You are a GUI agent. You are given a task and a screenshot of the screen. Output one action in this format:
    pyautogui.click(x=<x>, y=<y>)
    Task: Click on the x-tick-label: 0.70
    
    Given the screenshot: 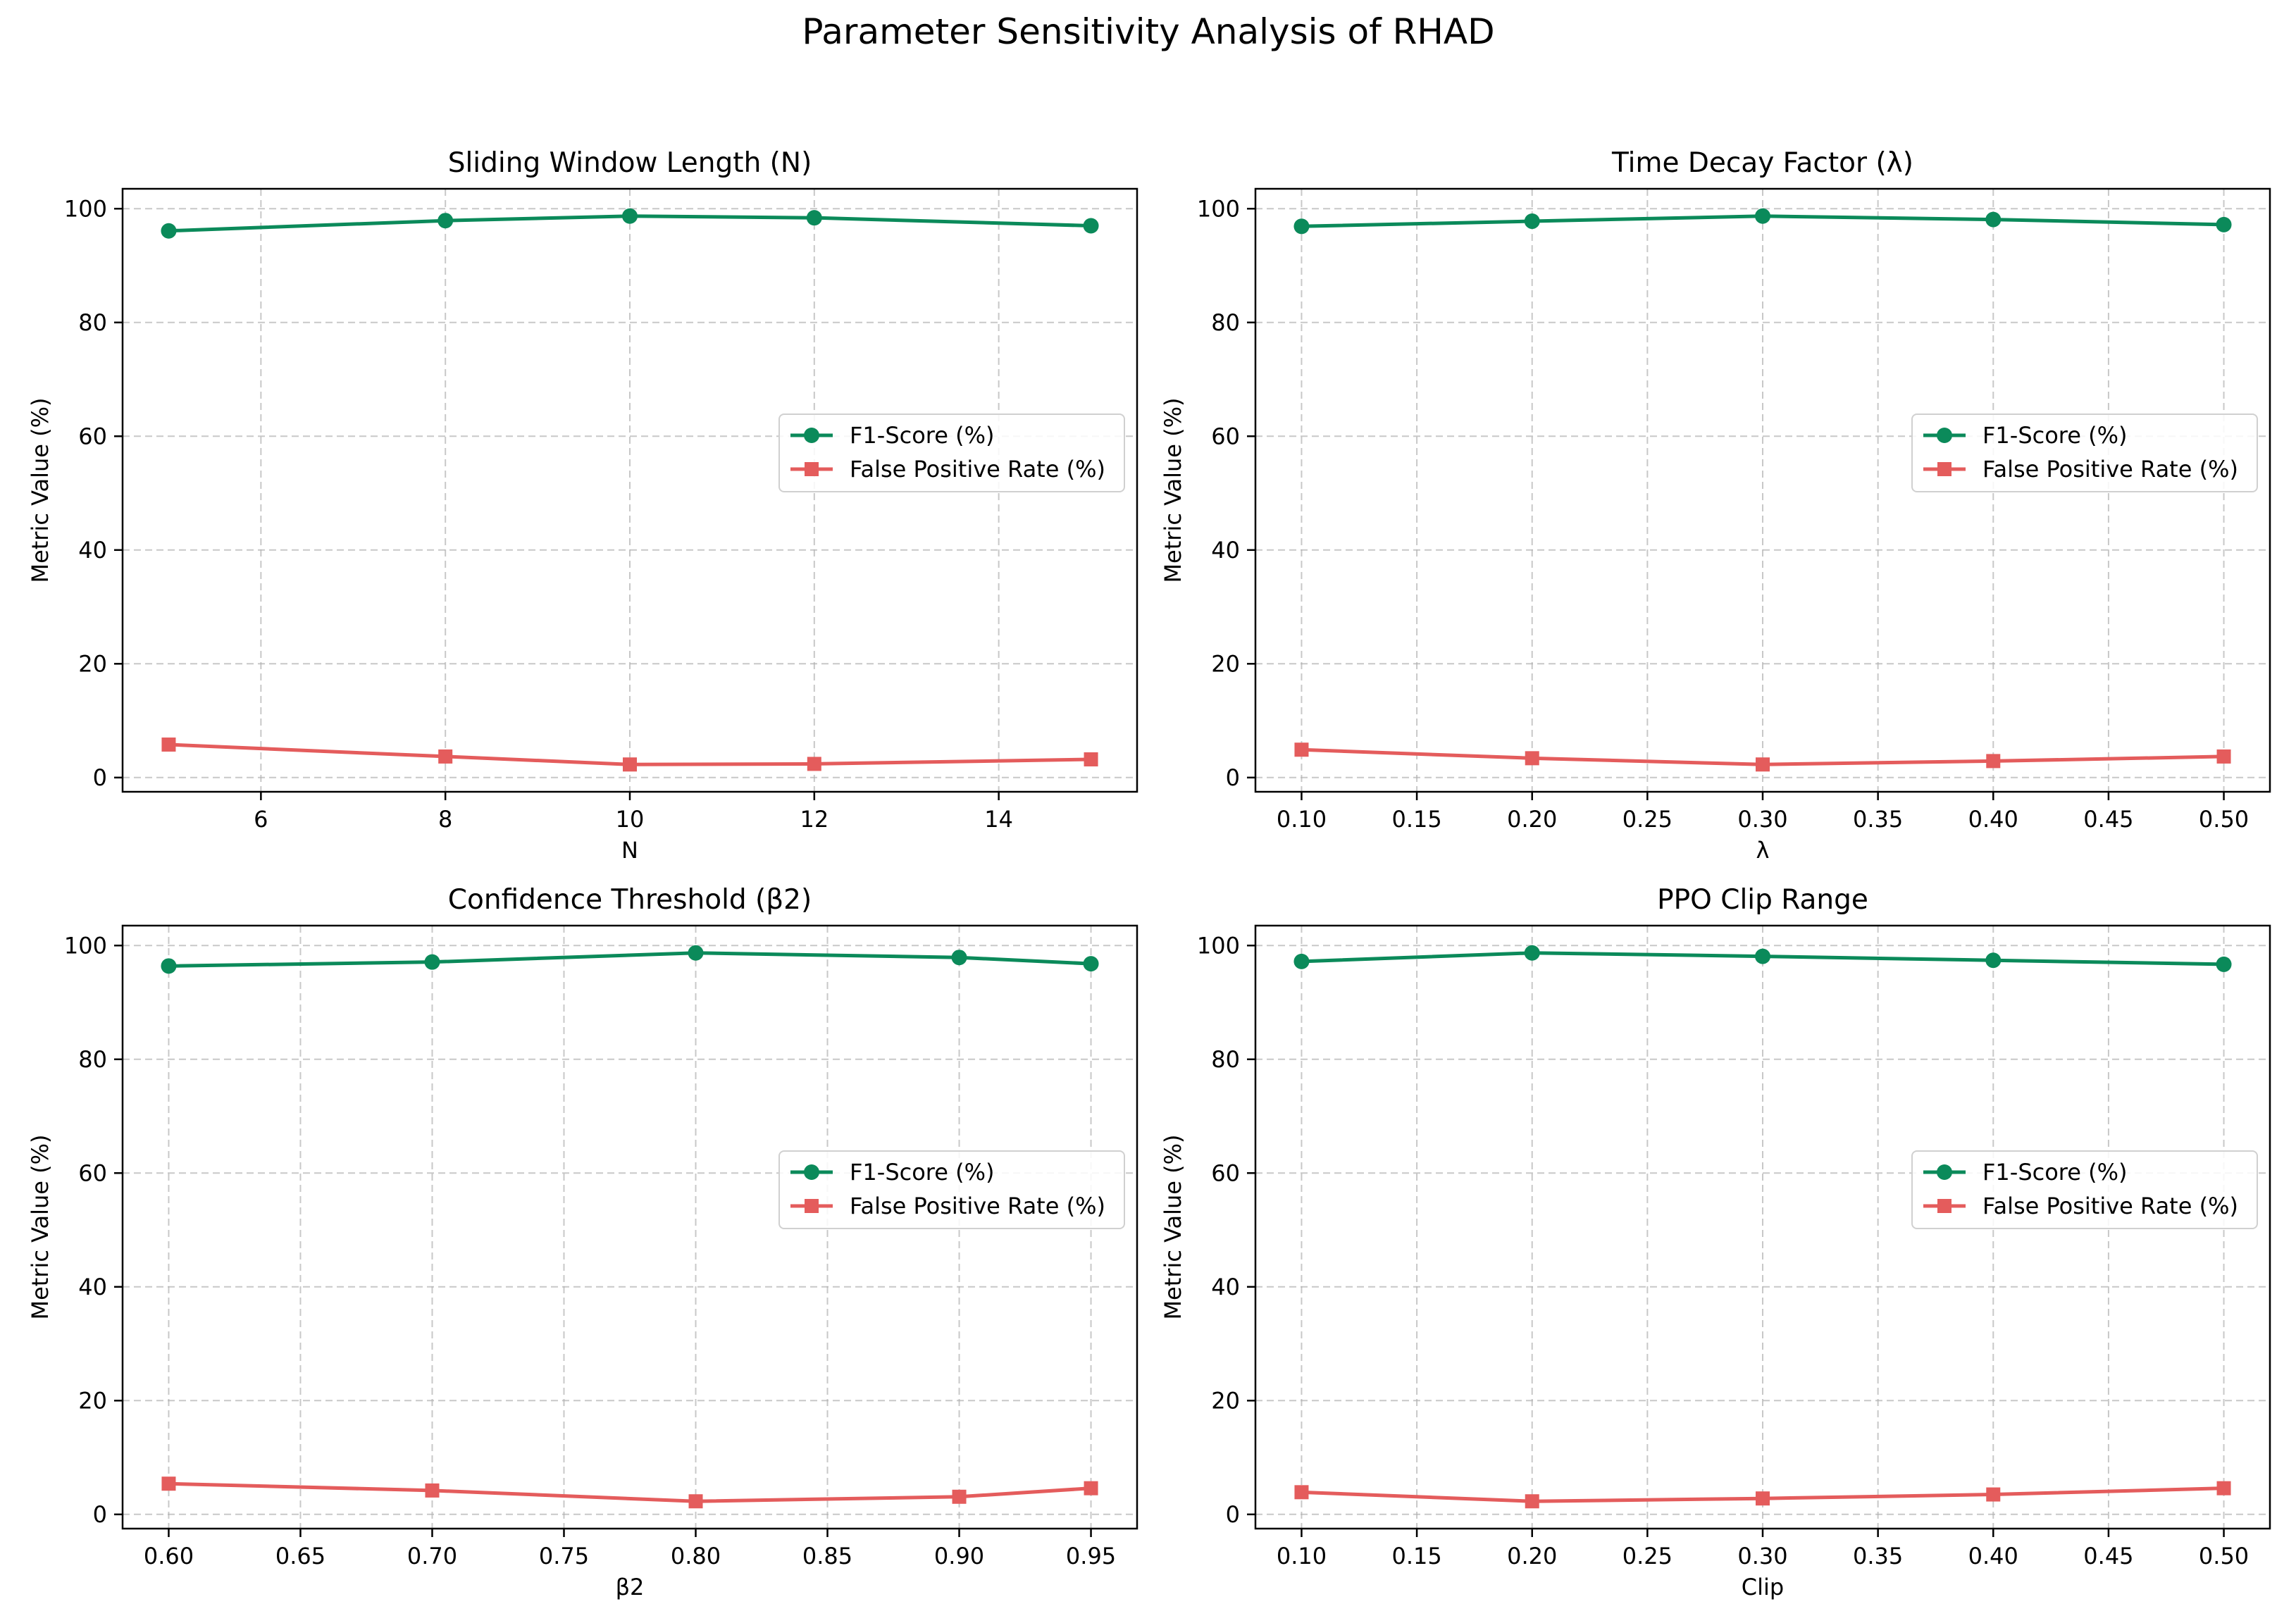 What is the action you would take?
    pyautogui.click(x=432, y=1556)
    